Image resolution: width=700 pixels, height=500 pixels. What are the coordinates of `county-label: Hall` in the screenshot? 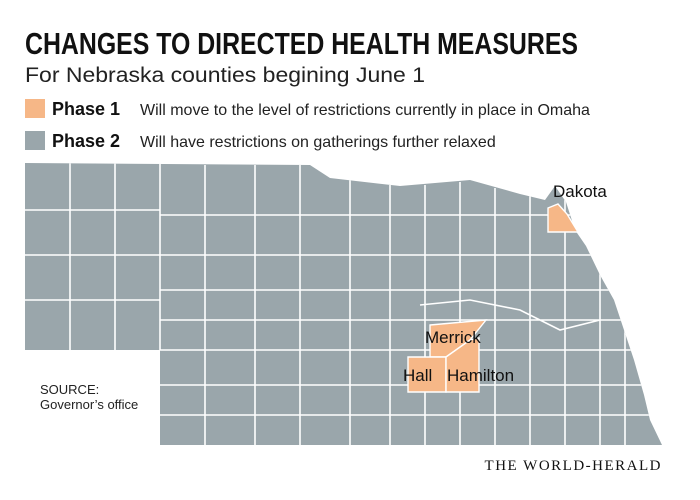 It's located at (417, 375).